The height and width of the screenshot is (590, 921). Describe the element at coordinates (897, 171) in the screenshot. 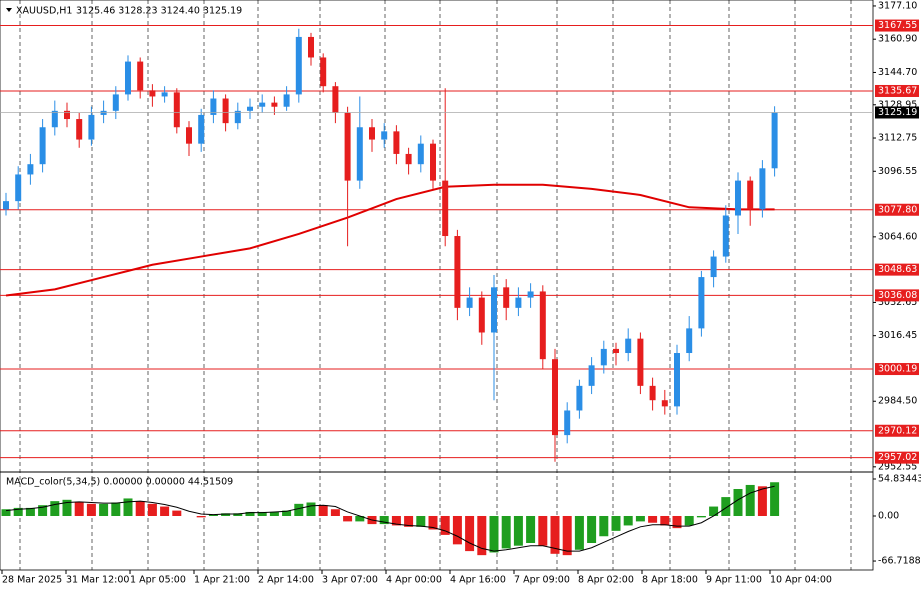

I see `y-tick-label: 3096.55` at that location.